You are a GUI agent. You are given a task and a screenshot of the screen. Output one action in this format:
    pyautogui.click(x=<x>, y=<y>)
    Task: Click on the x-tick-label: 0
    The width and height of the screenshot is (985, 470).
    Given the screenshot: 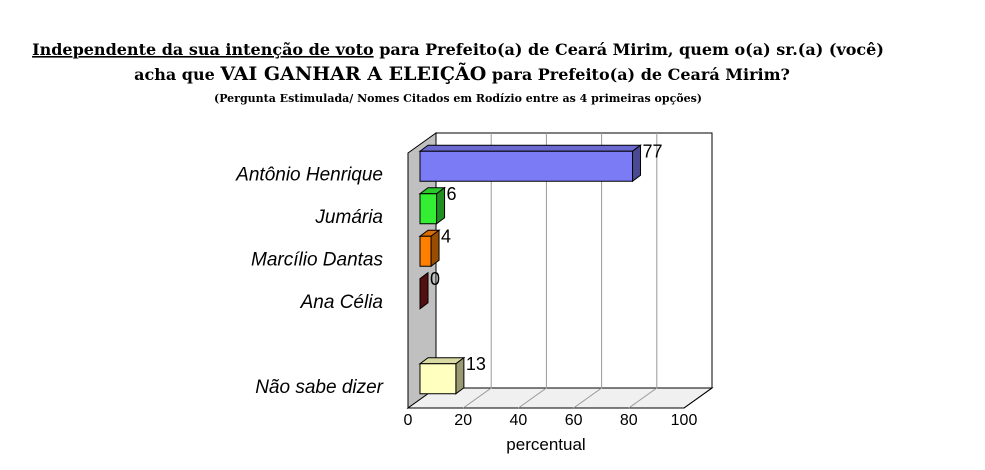 What is the action you would take?
    pyautogui.click(x=408, y=420)
    